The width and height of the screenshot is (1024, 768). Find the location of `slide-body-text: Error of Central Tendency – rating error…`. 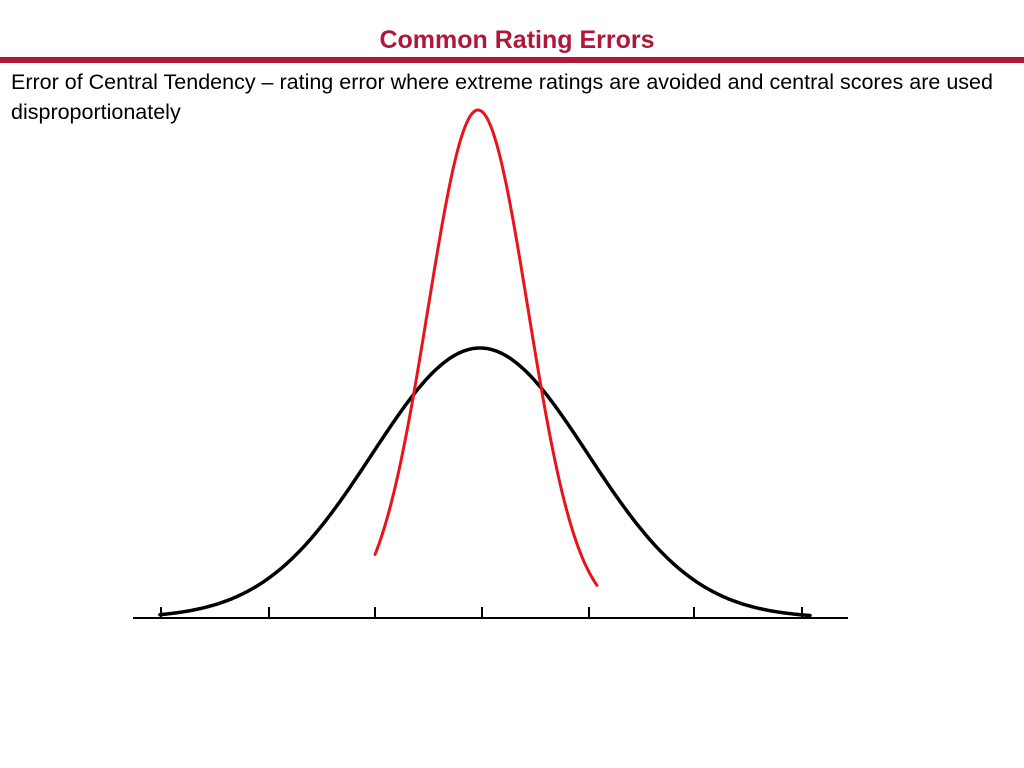

slide-body-text: Error of Central Tendency – rating error… is located at coordinates (502, 97).